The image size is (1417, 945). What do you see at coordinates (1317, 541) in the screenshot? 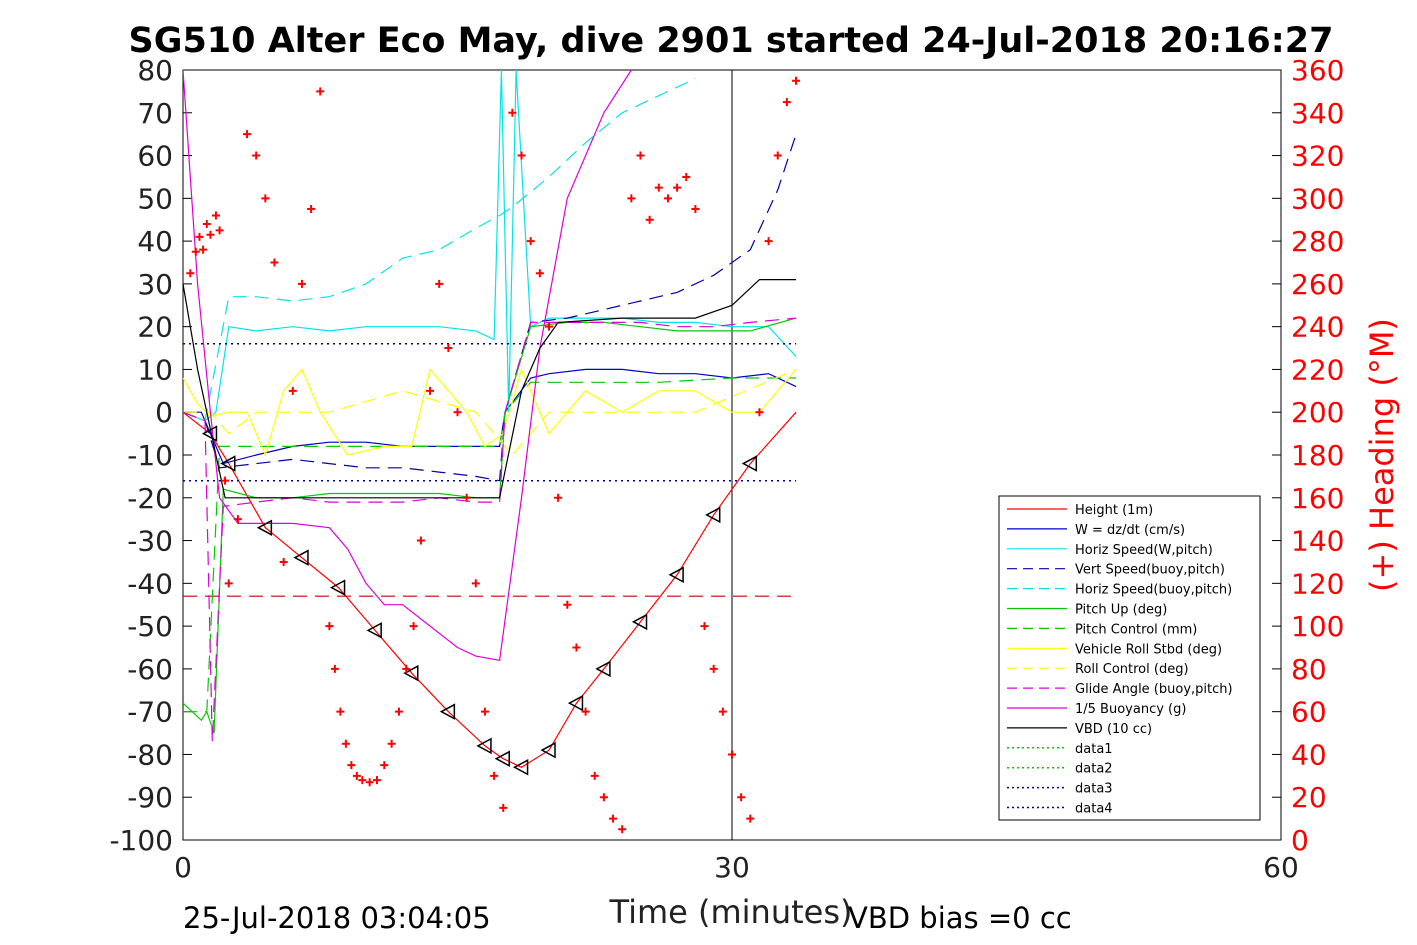
I see `right-tick-label: 140` at bounding box center [1317, 541].